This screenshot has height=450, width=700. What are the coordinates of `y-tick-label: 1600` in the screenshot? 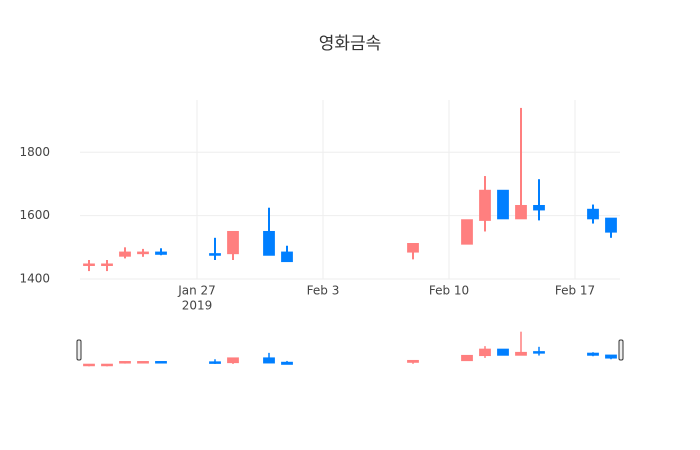 It's located at (34, 215).